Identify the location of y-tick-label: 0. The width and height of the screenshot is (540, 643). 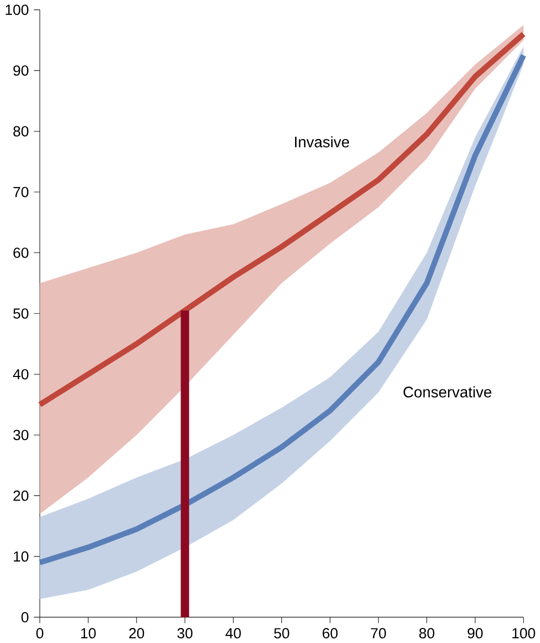
(24, 617).